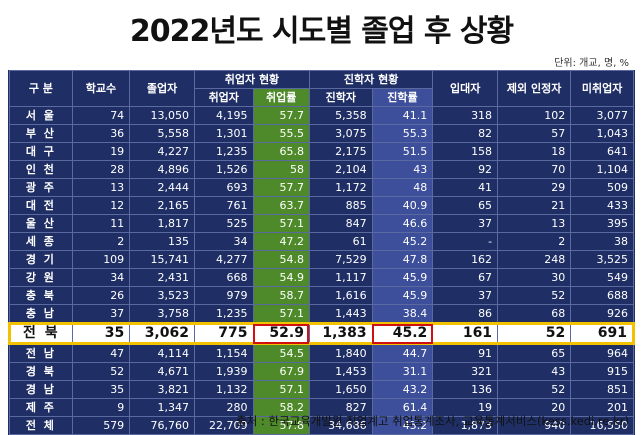  What do you see at coordinates (162, 407) in the screenshot?
I see `value-cell: 1,347` at bounding box center [162, 407].